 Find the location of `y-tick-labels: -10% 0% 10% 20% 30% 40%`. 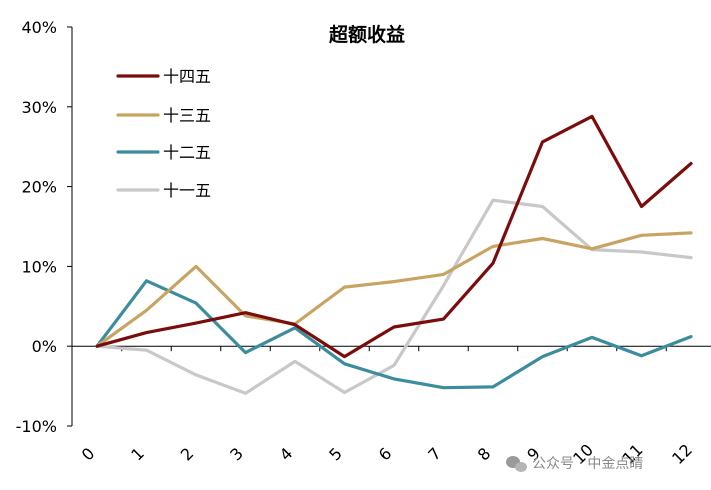

y-tick-labels: -10% 0% 10% 20% 30% 40% is located at coordinates (36, 227).